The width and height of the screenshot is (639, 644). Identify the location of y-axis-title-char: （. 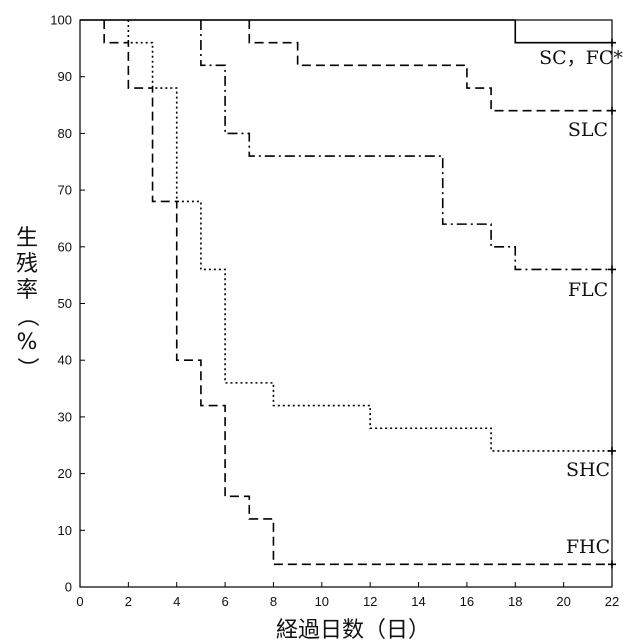
(26, 316).